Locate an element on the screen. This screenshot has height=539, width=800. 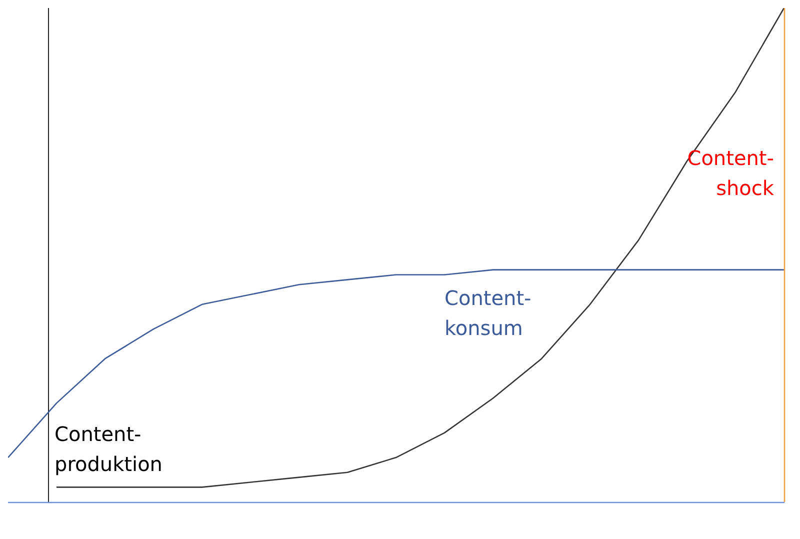
series-label: Content-konsum is located at coordinates (488, 313).